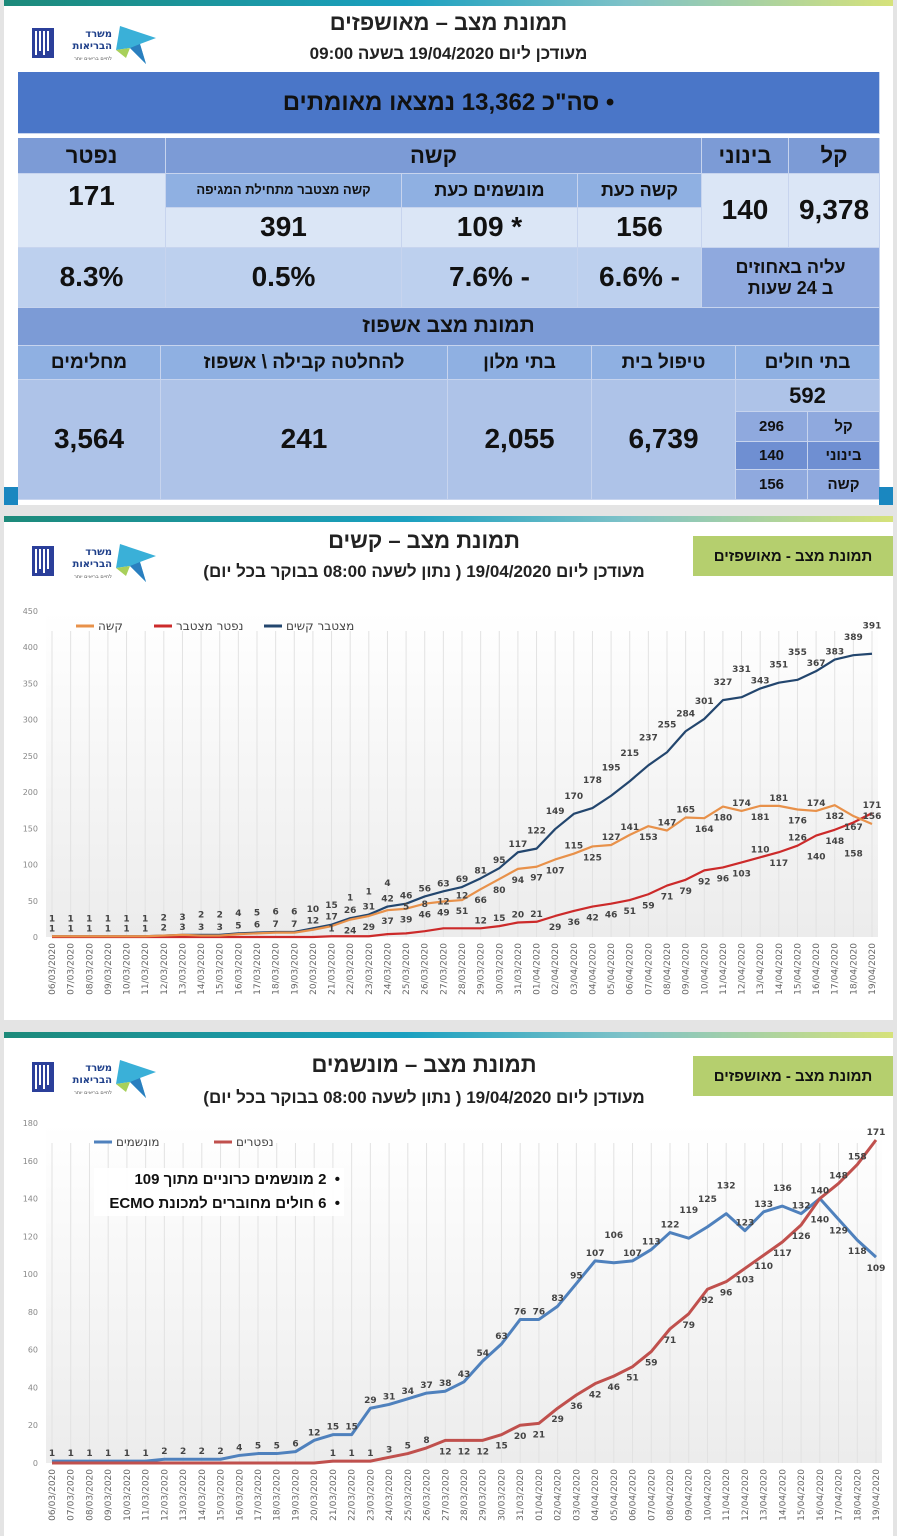 The height and width of the screenshot is (1536, 897). Describe the element at coordinates (797, 821) in the screenshot. I see `data-label: 176` at that location.